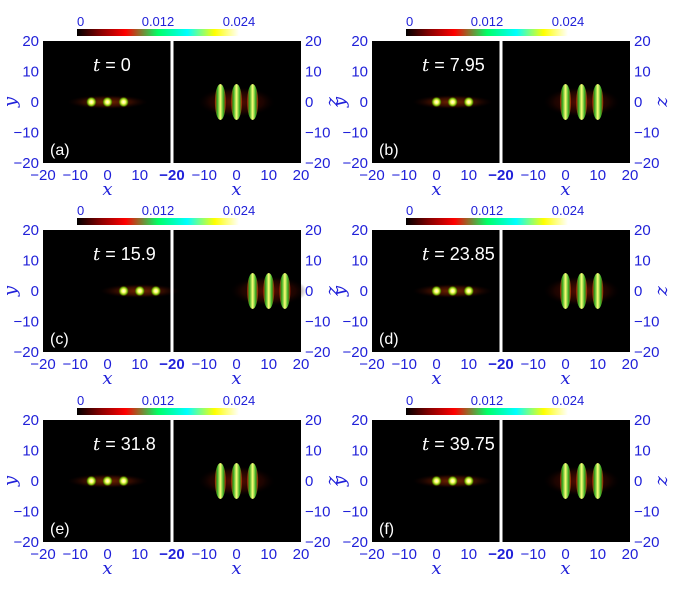 The width and height of the screenshot is (673, 589). What do you see at coordinates (355, 133) in the screenshot?
I see `y-tick-label: −10` at bounding box center [355, 133].